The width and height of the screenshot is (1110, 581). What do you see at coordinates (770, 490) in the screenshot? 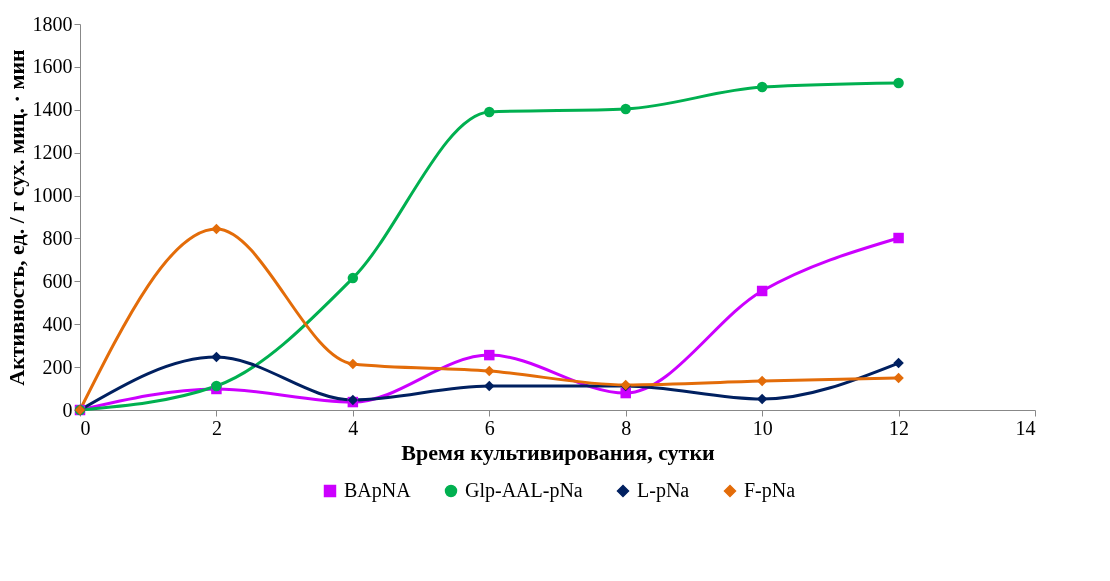
I see `legend-label: F-pNa` at bounding box center [770, 490].